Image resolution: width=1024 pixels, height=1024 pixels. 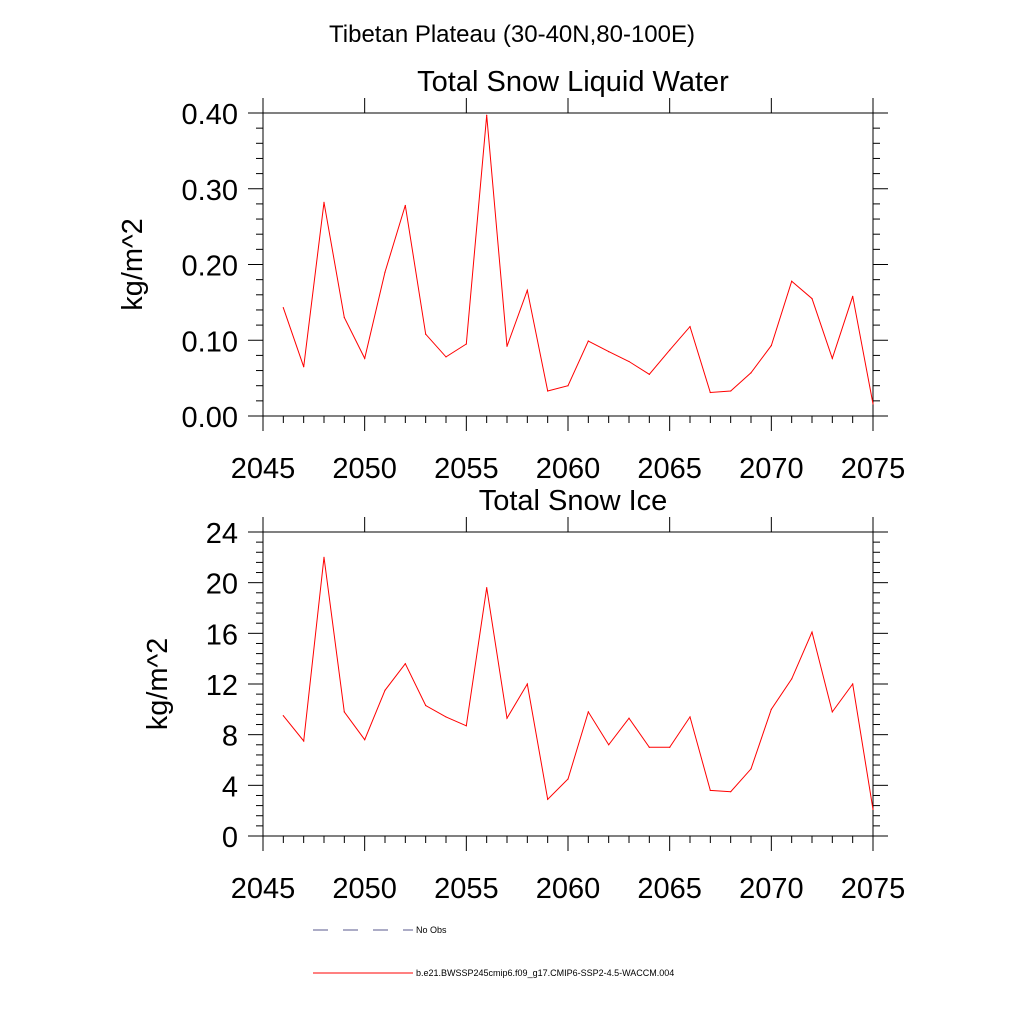 What do you see at coordinates (230, 787) in the screenshot?
I see `y-tick-label: 4` at bounding box center [230, 787].